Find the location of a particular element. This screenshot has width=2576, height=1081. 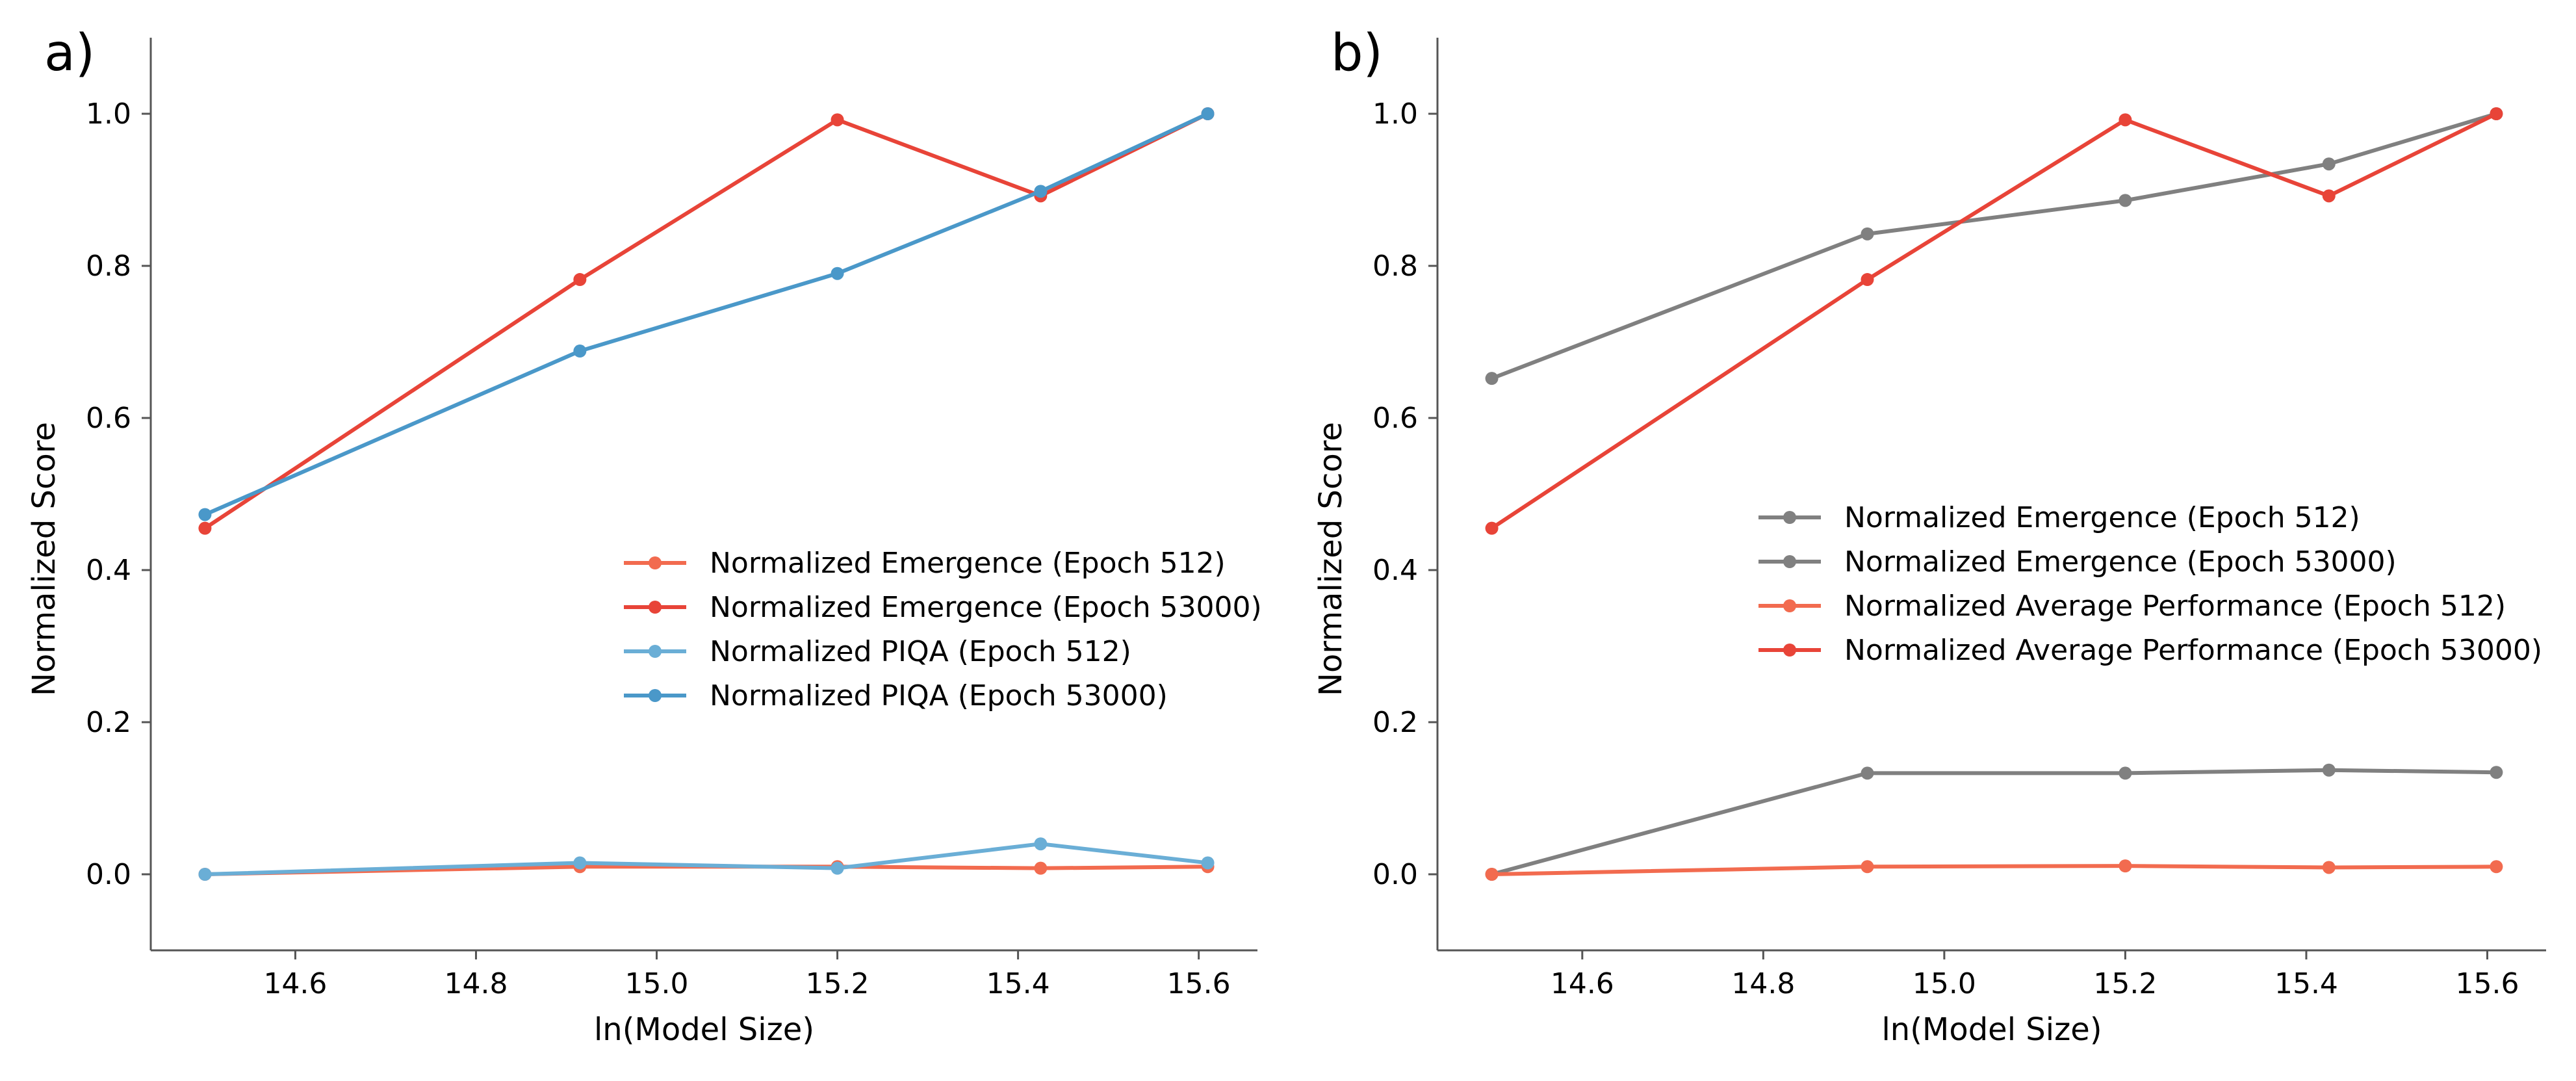

panel-label: a) is located at coordinates (69, 53).